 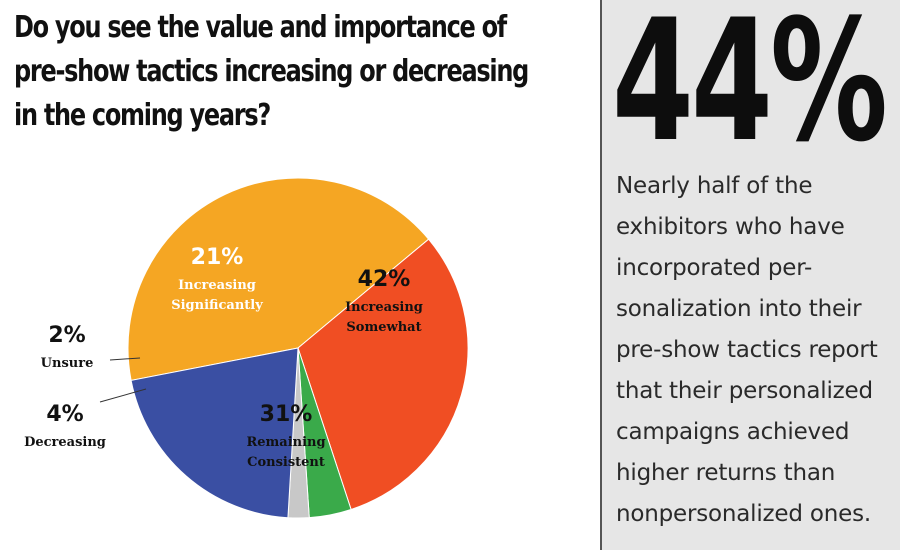 I want to click on pie-slice-increasing-somewhat, so click(x=278, y=279).